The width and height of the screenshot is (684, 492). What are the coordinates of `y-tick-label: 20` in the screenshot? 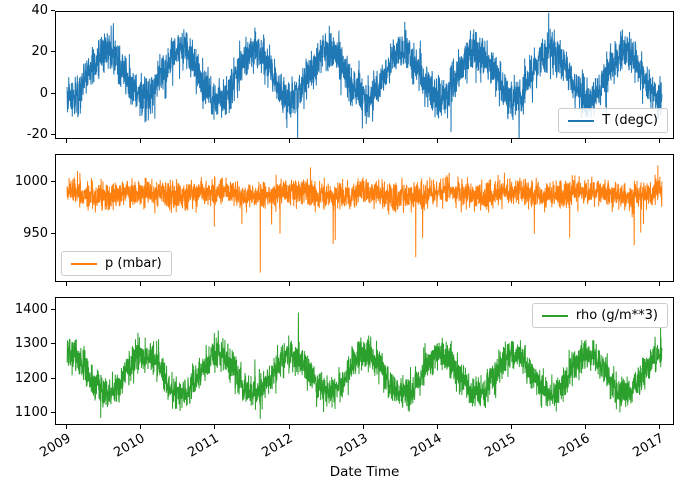 It's located at (39, 52).